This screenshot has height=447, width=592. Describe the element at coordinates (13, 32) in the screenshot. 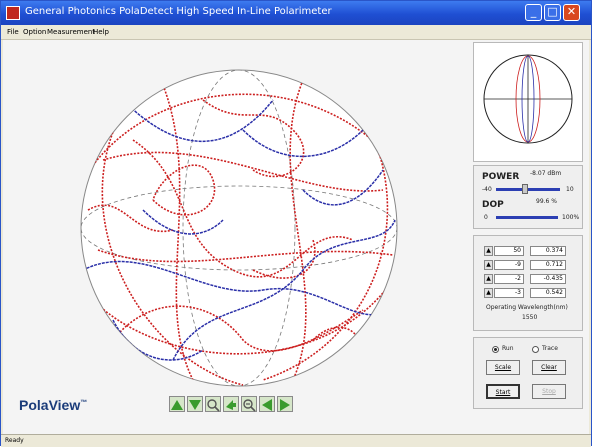

I see `menu-file: File` at that location.